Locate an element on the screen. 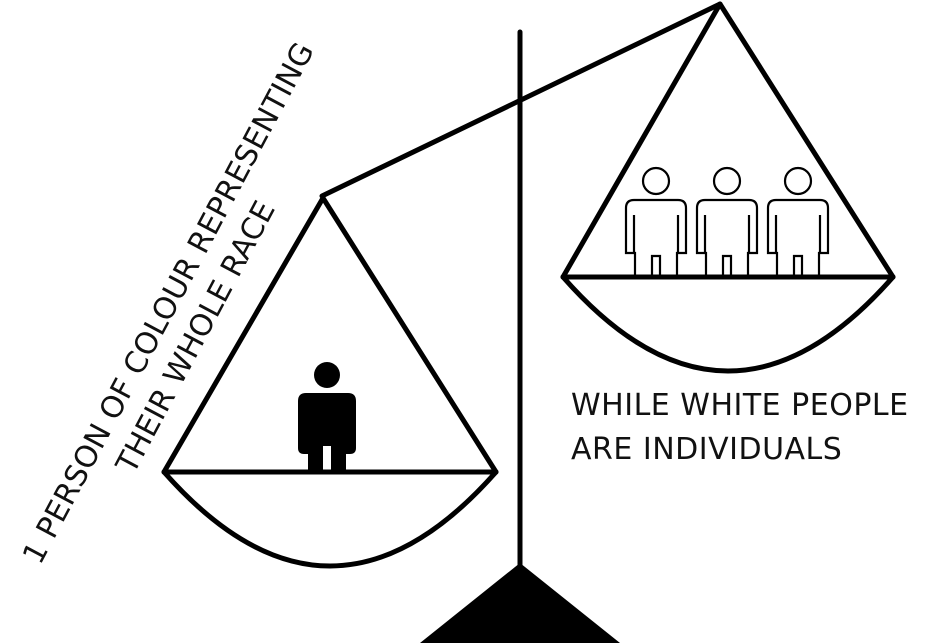  solid-person-icon is located at coordinates (327, 418).